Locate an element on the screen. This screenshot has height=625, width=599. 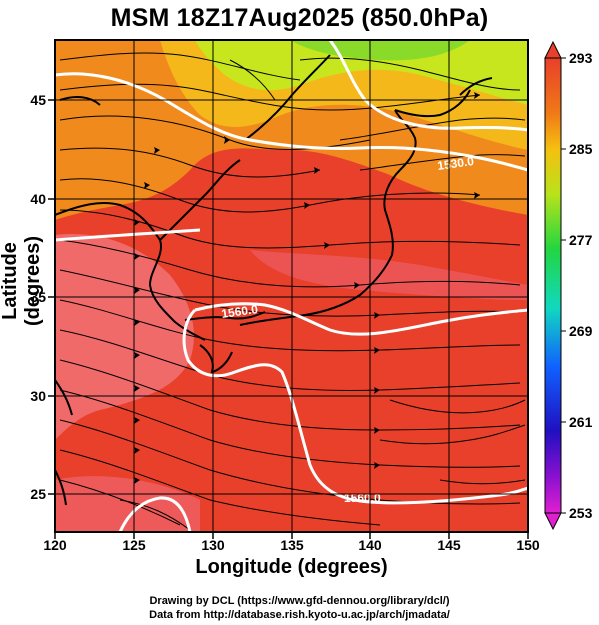
y-tick-label: 40 is located at coordinates (38, 199).